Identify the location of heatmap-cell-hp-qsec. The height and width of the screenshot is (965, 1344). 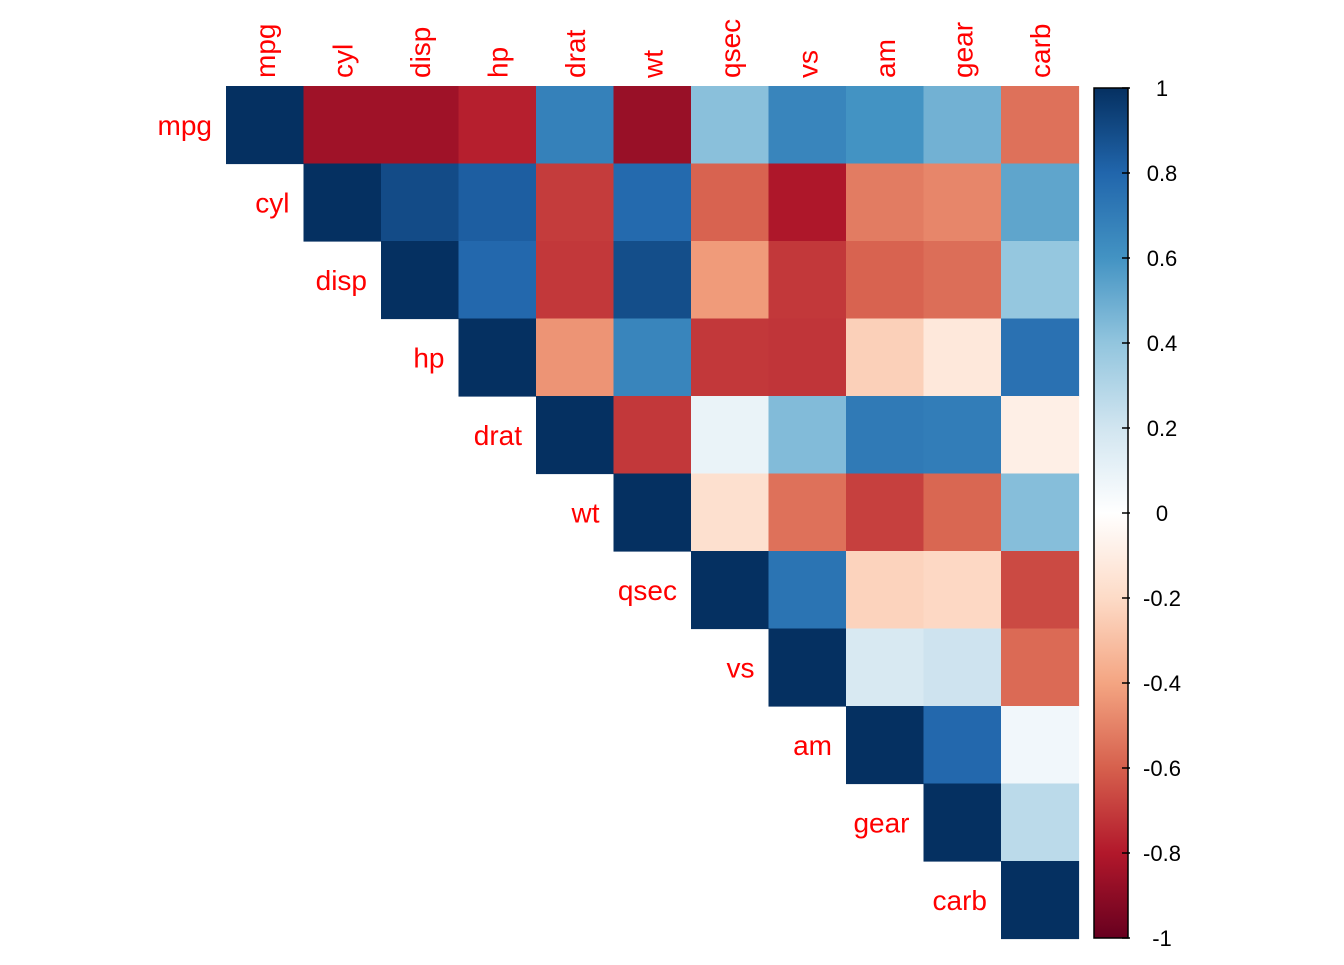
(730, 357).